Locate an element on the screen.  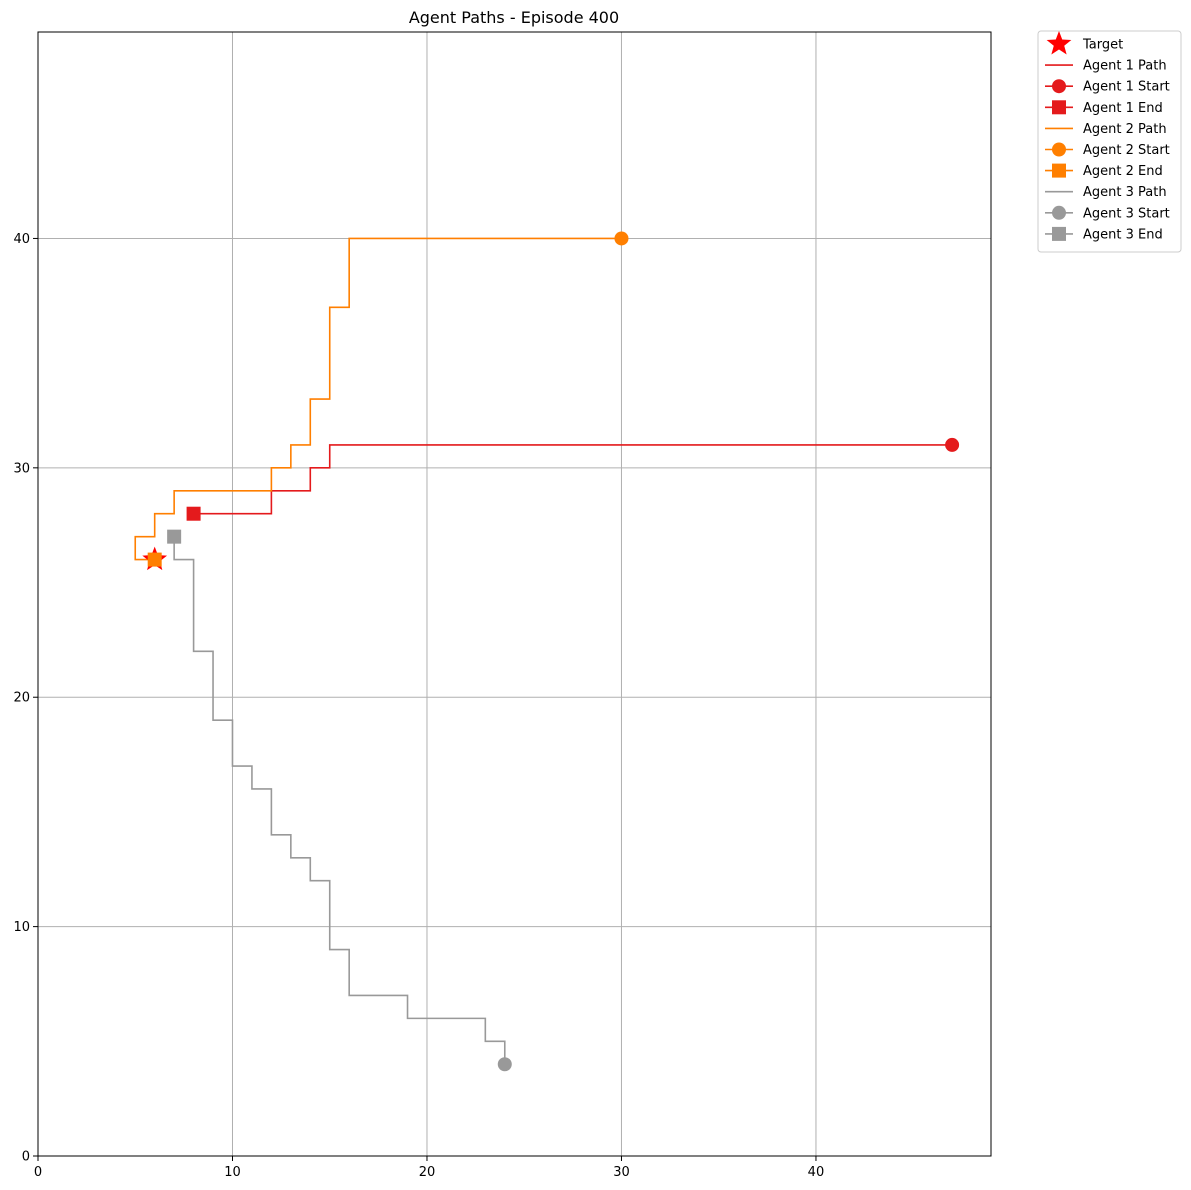
y-tick-label: 0 is located at coordinates (26, 1157).